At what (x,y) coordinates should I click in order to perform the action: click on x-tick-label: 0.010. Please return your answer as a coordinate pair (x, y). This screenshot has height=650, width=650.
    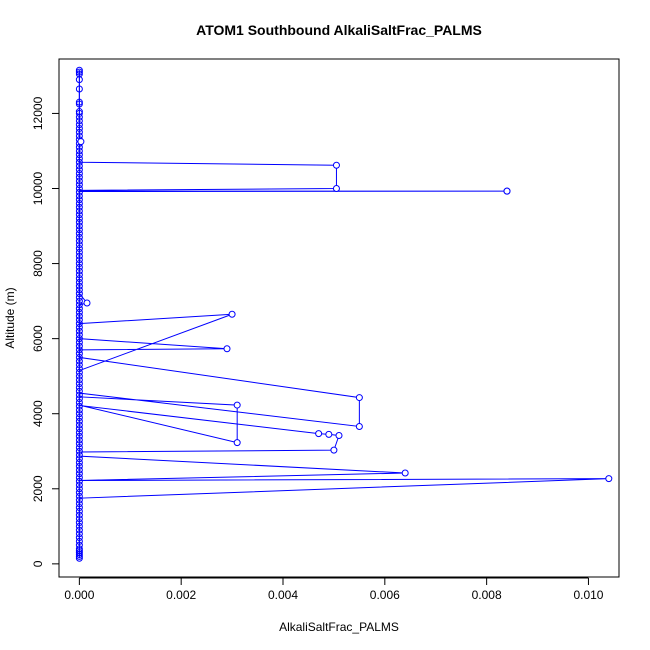
    Looking at the image, I should click on (588, 595).